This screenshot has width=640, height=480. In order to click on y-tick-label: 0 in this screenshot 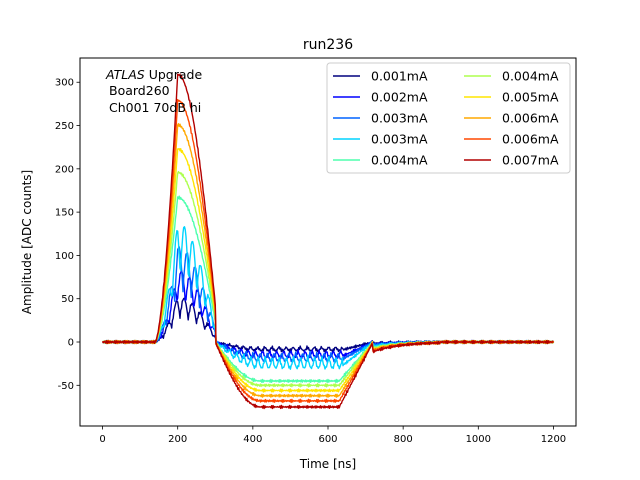, I will do `click(71, 343)`.